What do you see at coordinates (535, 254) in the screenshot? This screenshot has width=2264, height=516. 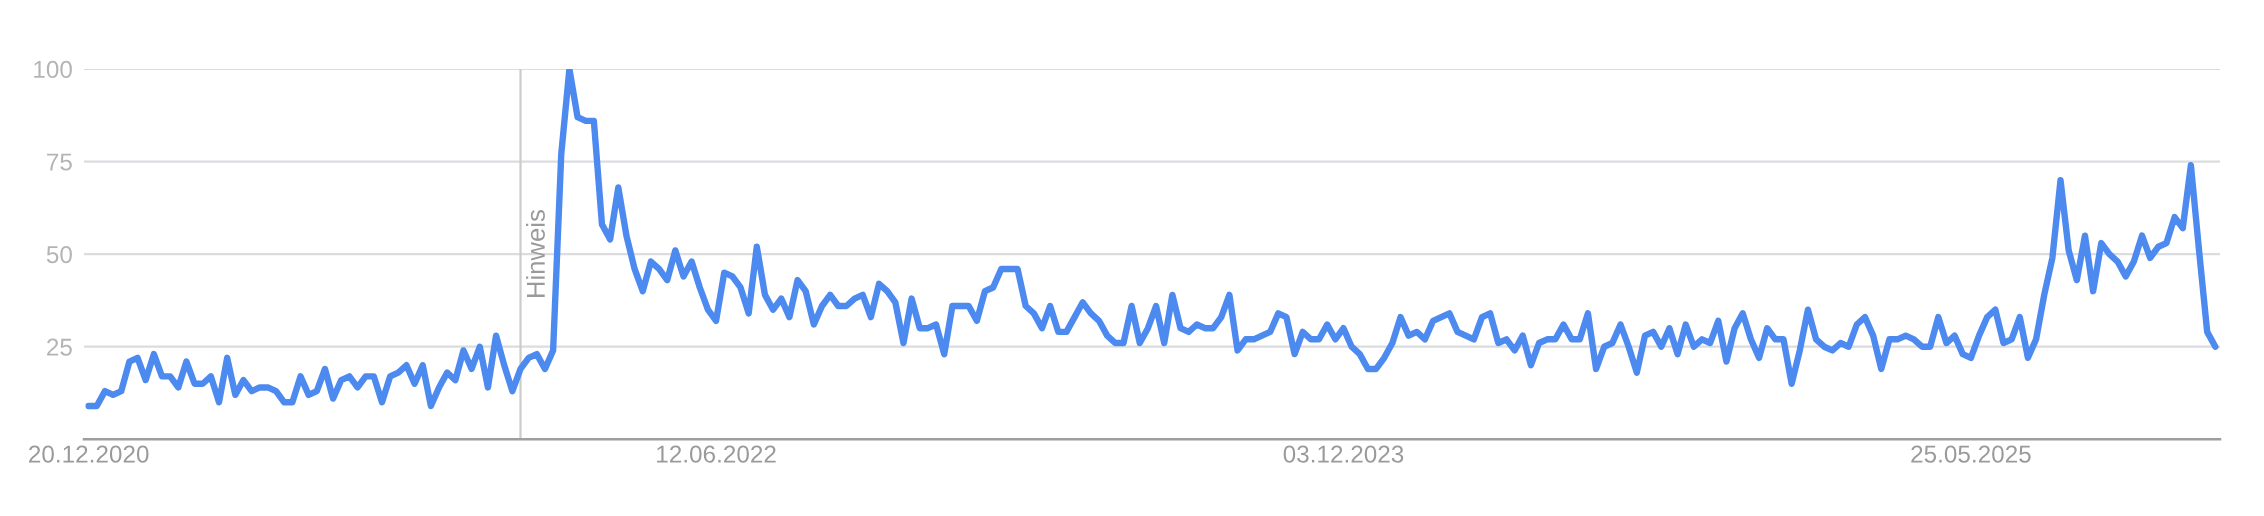 I see `ref-line-label: Hinweis` at bounding box center [535, 254].